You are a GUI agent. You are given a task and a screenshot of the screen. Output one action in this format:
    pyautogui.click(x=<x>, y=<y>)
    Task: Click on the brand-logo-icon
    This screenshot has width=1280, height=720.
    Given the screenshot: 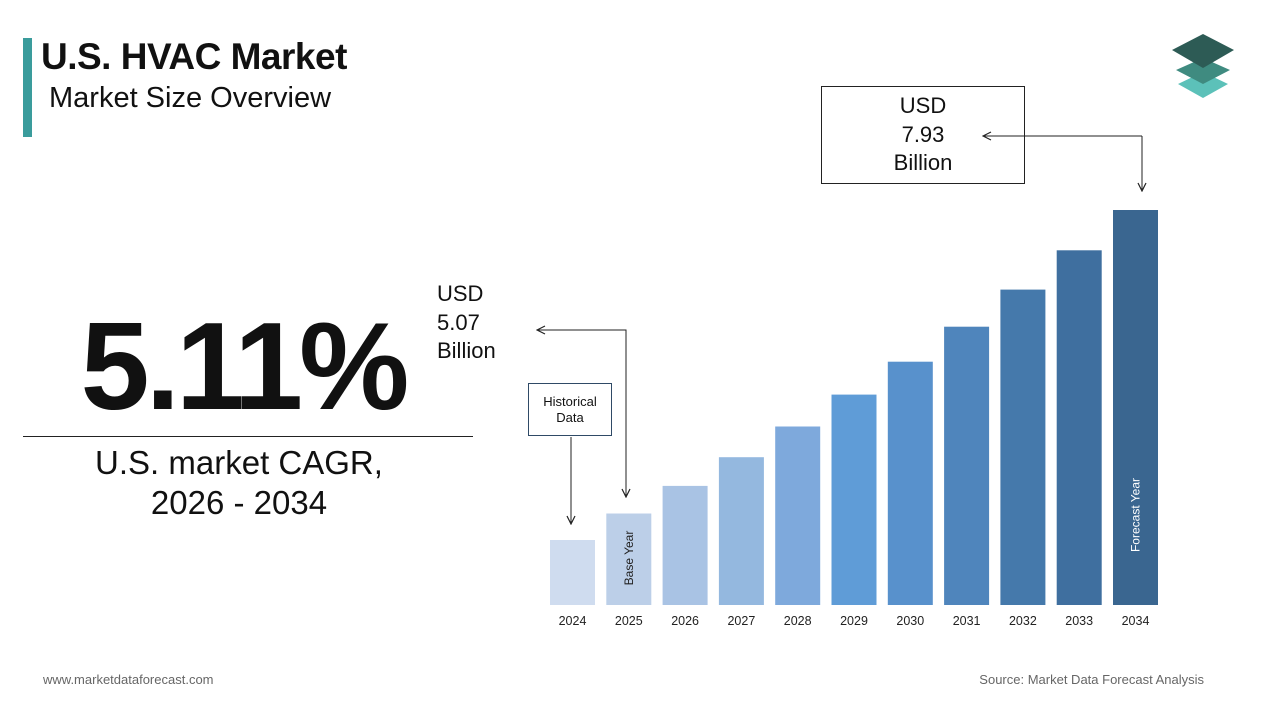 What is the action you would take?
    pyautogui.click(x=1203, y=66)
    